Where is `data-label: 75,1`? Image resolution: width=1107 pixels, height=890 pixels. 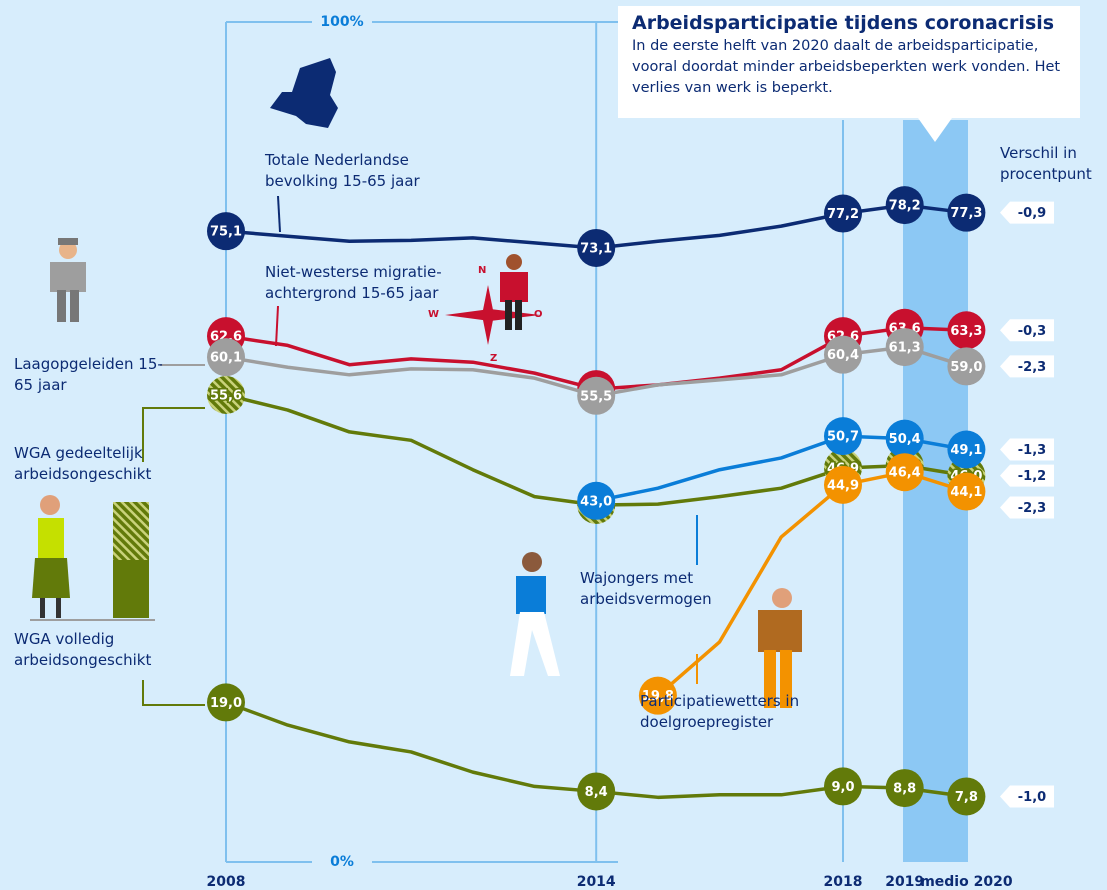
data-label: 75,1 is located at coordinates (226, 232).